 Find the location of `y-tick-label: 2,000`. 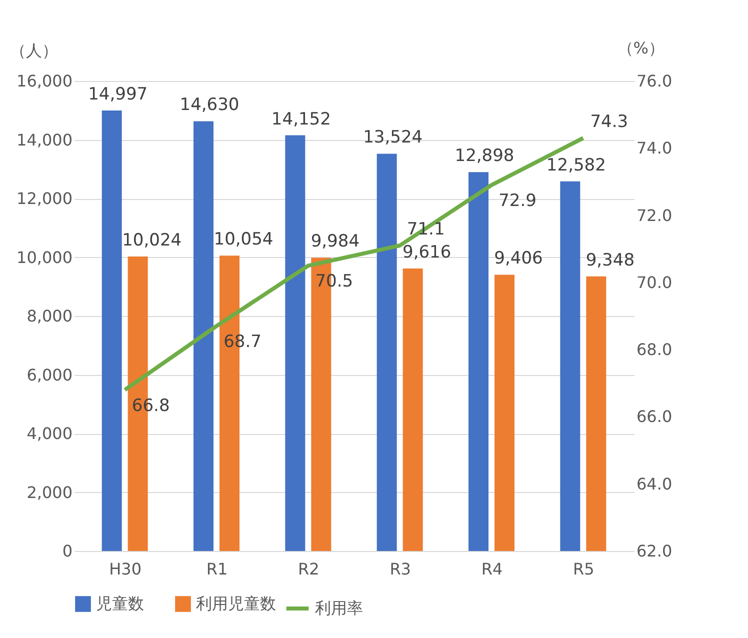

y-tick-label: 2,000 is located at coordinates (49, 492).